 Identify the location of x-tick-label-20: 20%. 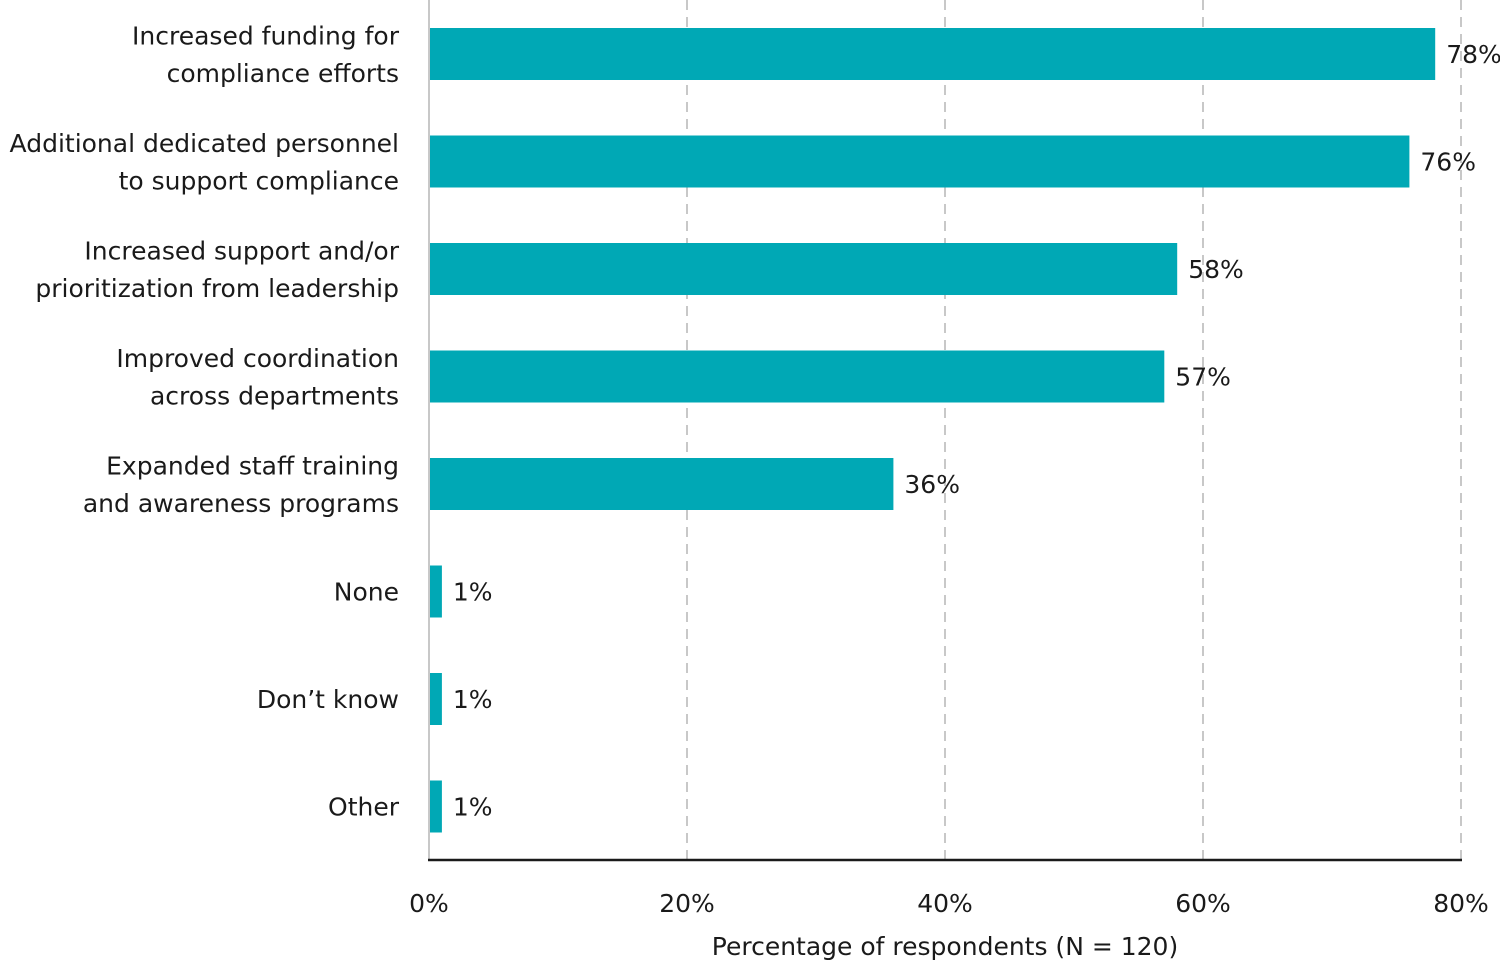
(687, 903).